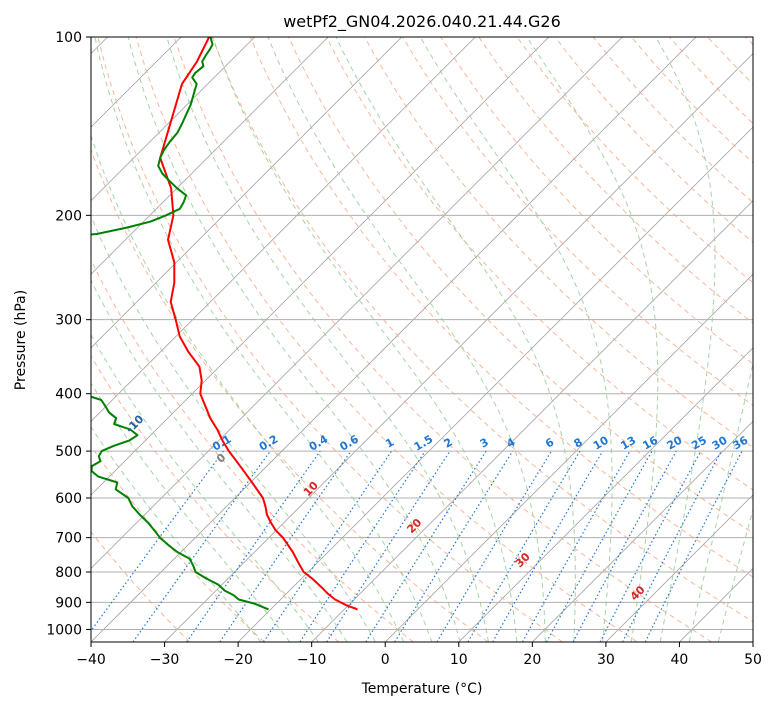 The width and height of the screenshot is (775, 708). What do you see at coordinates (68, 321) in the screenshot?
I see `y-tick-label: 300` at bounding box center [68, 321].